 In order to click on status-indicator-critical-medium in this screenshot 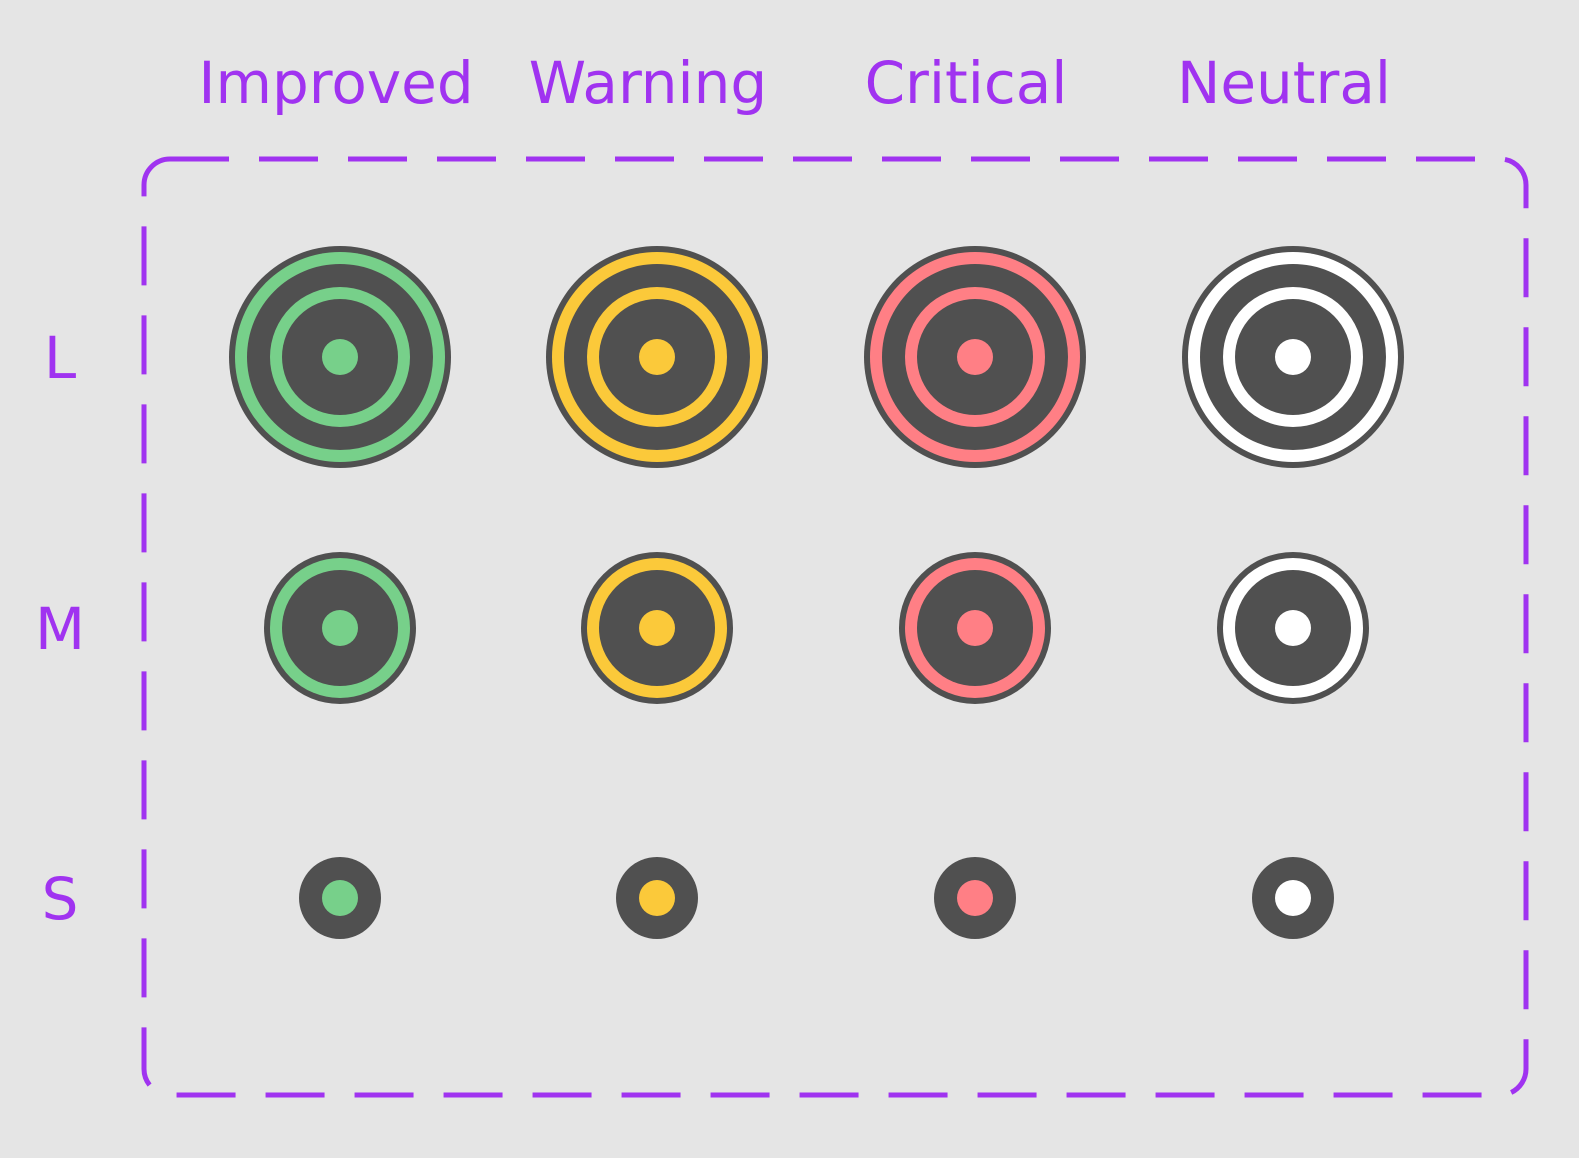, I will do `click(975, 628)`.